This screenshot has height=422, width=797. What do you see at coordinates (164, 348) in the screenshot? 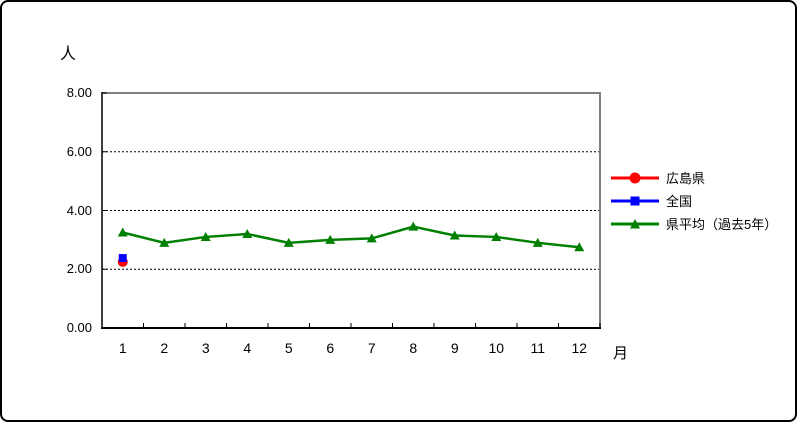
I see `x-tick-label: 2` at bounding box center [164, 348].